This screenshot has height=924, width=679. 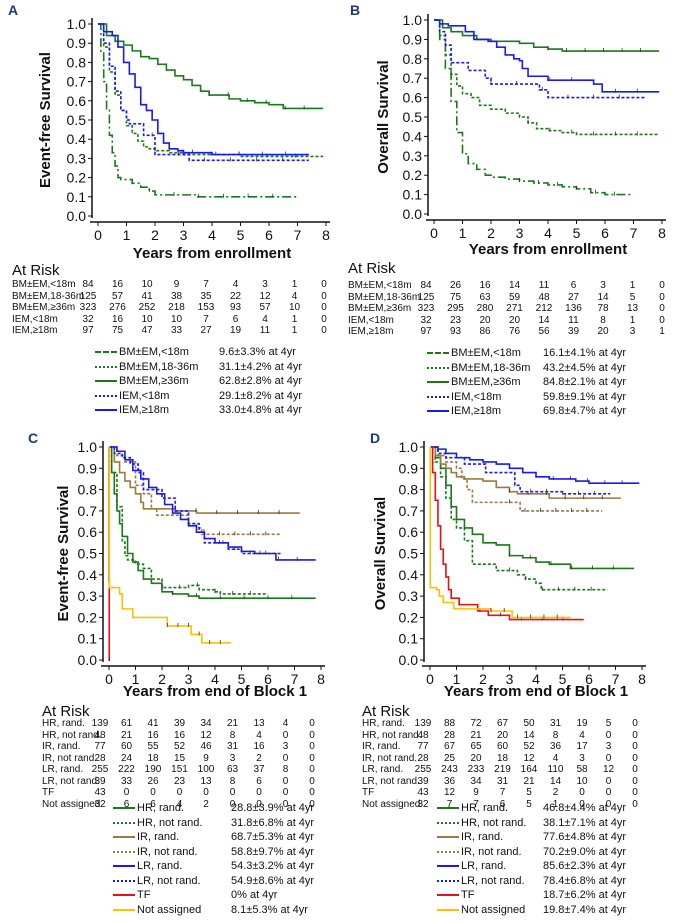 I want to click on at-risk-value: 15, so click(x=179, y=758).